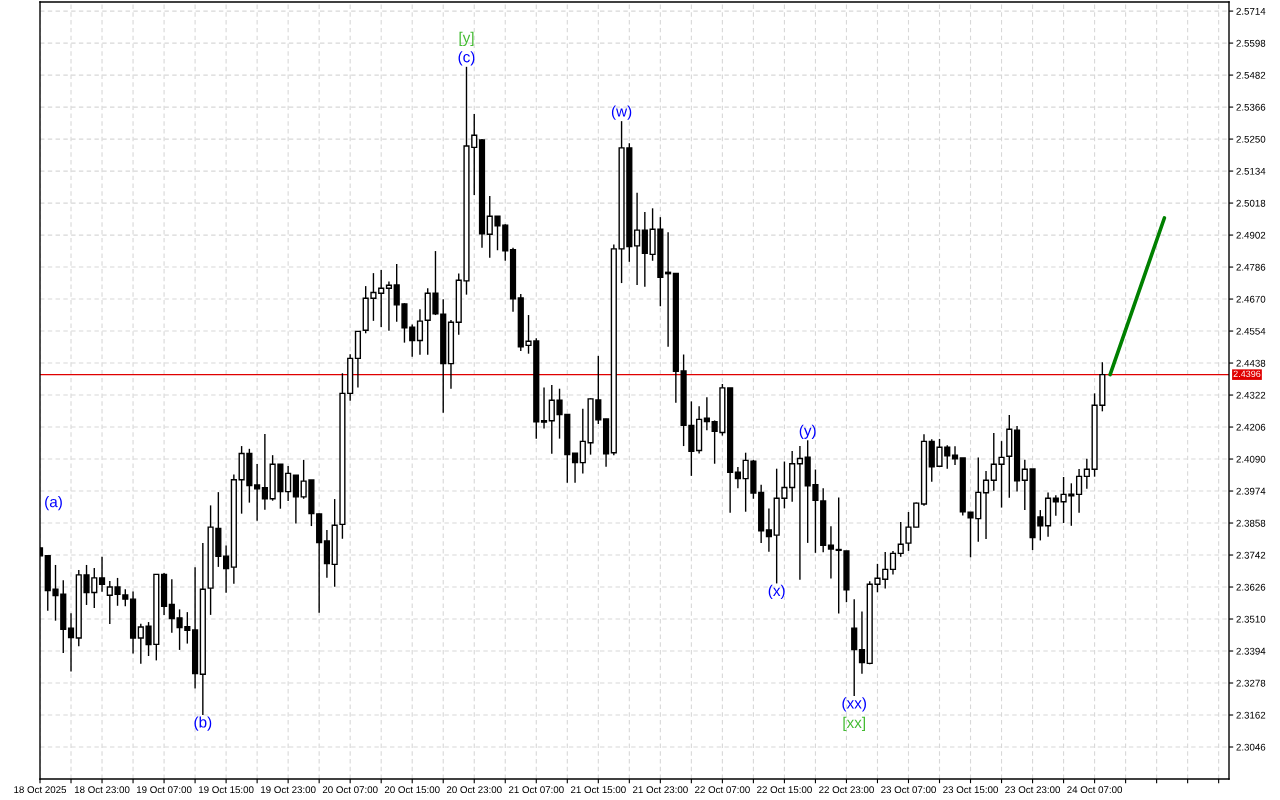  What do you see at coordinates (660, 790) in the screenshot?
I see `x-tick-label: 21 Oct 23:00` at bounding box center [660, 790].